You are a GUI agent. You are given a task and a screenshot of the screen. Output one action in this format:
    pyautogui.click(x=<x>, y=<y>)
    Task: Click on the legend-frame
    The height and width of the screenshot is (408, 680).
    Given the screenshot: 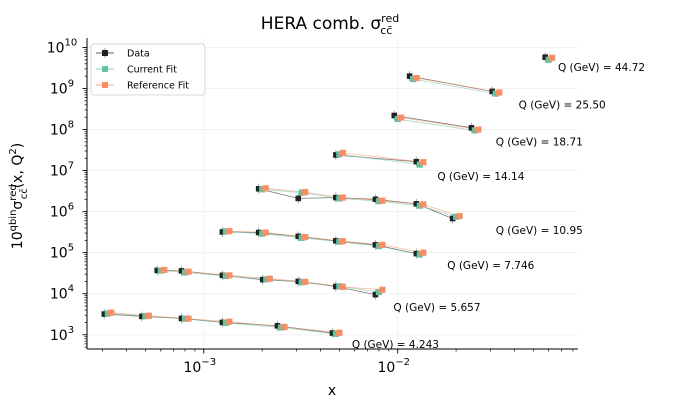 What is the action you would take?
    pyautogui.click(x=148, y=69)
    